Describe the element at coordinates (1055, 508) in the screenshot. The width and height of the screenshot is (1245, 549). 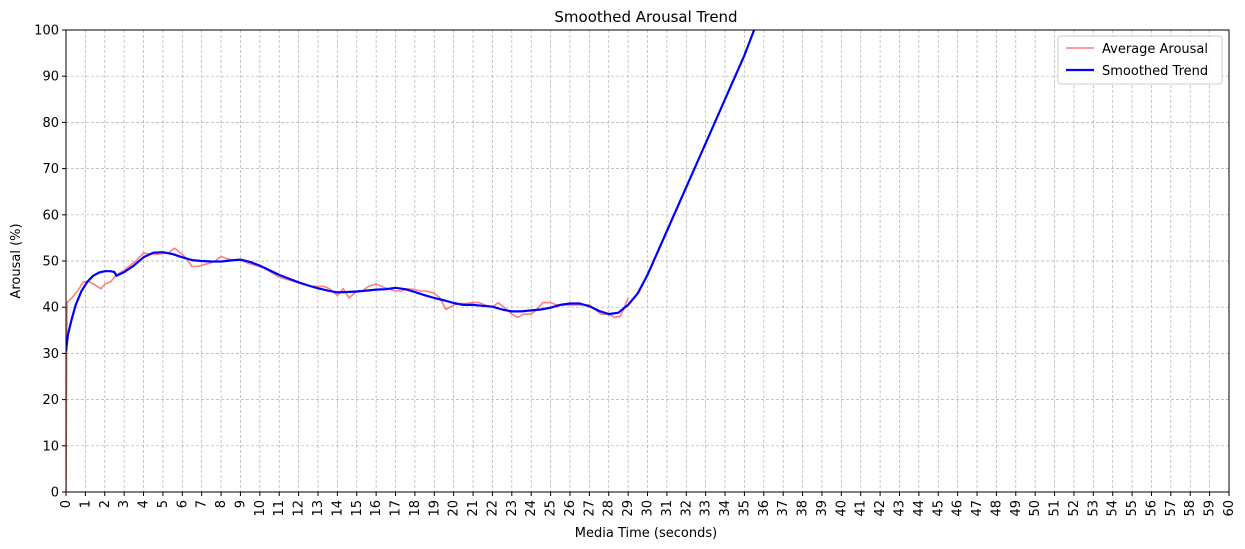
I see `x-tick-label: 51` at that location.